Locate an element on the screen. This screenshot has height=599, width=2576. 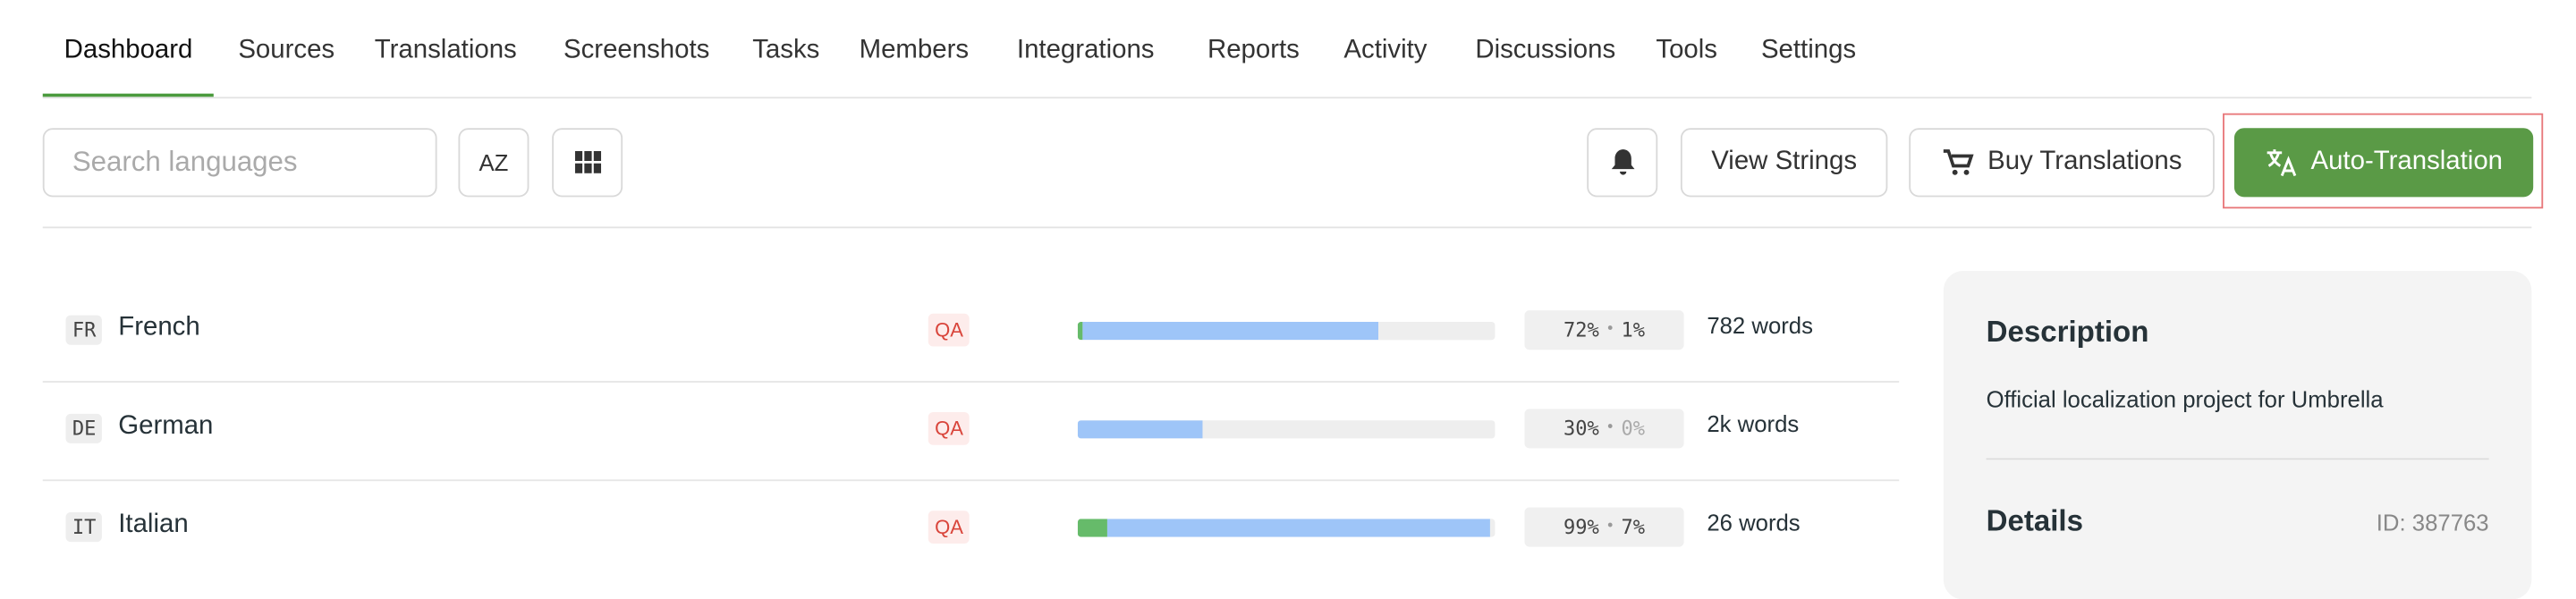
language-name: Italian is located at coordinates (153, 524).